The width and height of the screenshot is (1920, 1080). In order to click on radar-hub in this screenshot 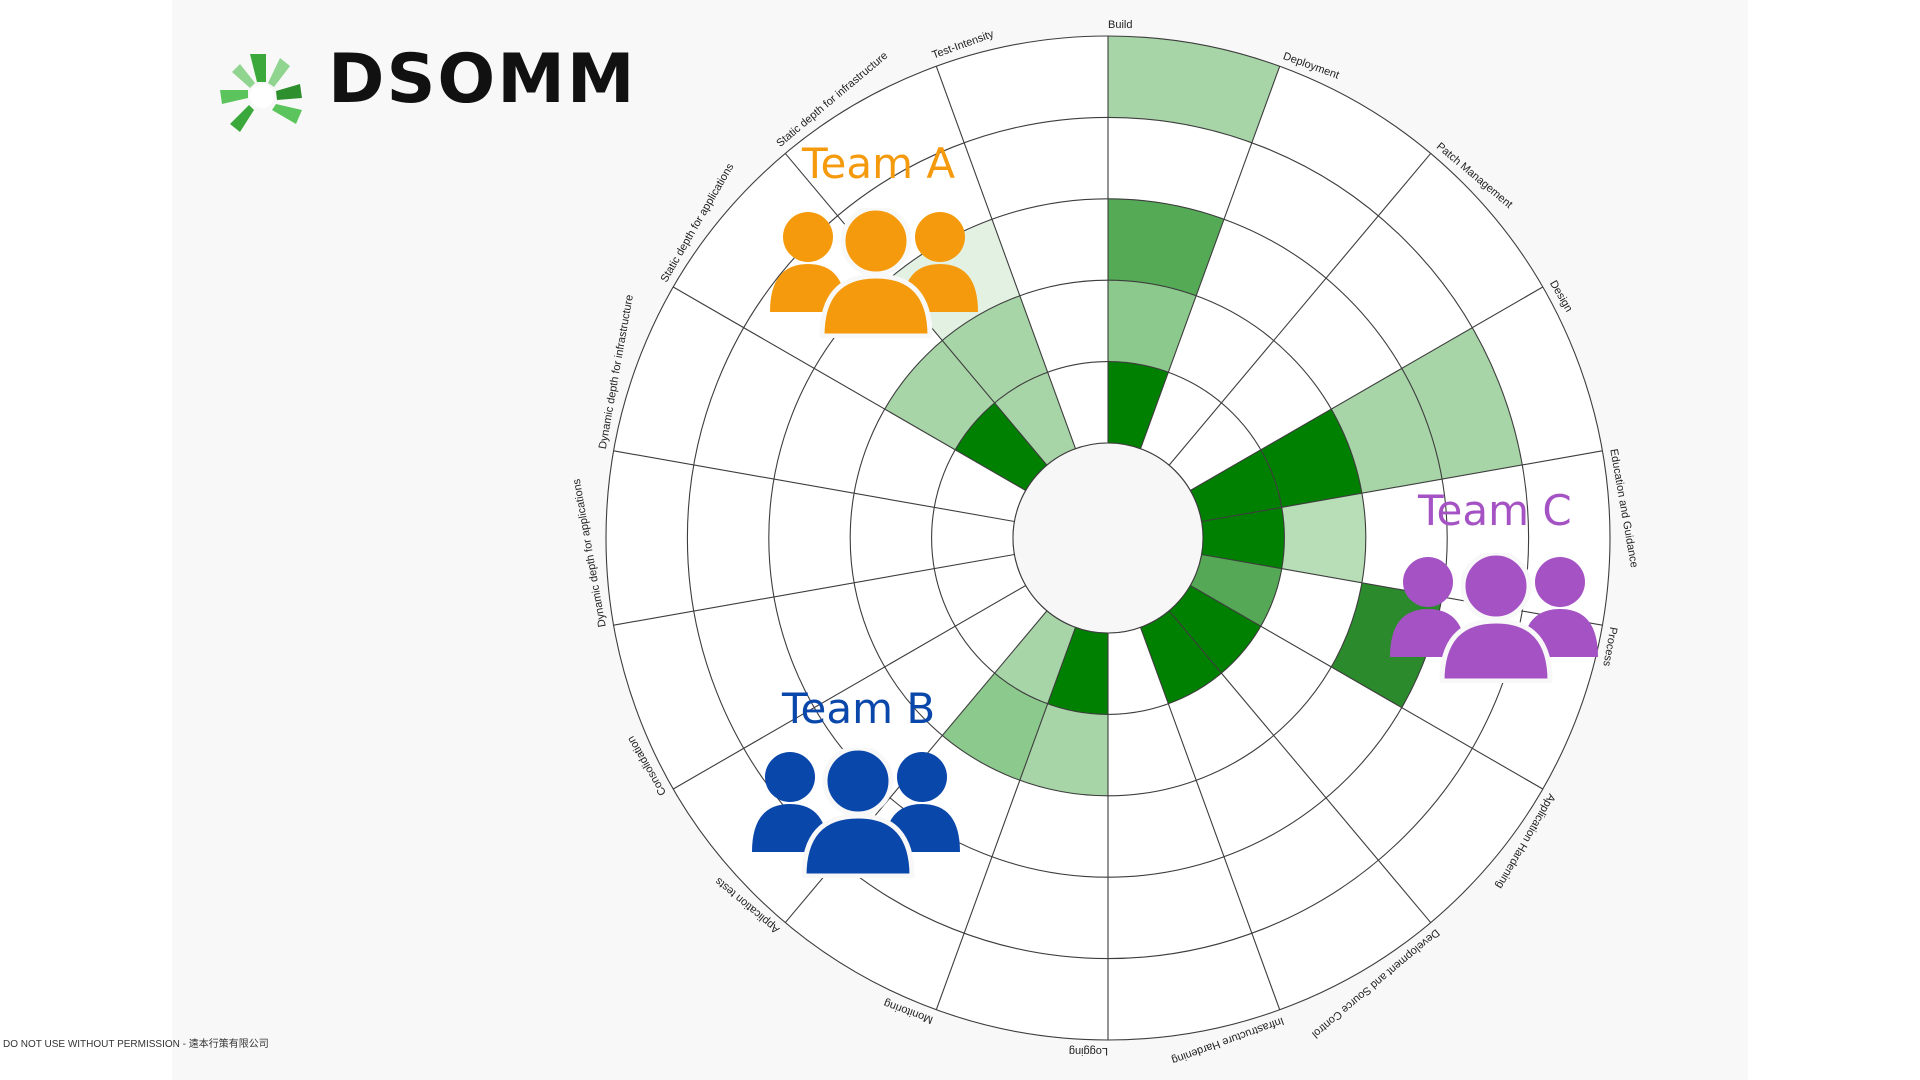, I will do `click(1108, 538)`.